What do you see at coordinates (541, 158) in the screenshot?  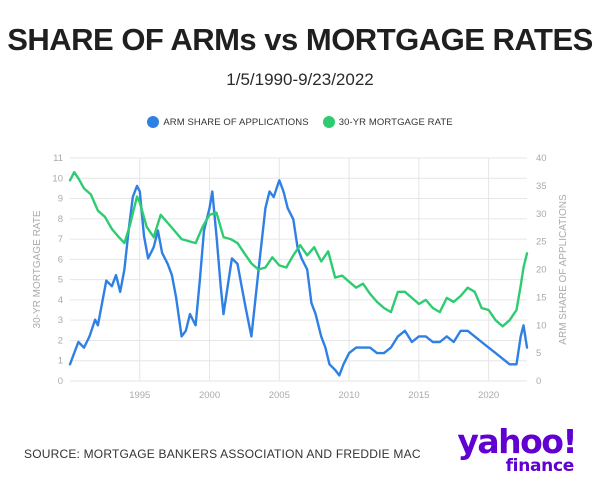 I see `right-tick-label: 40` at bounding box center [541, 158].